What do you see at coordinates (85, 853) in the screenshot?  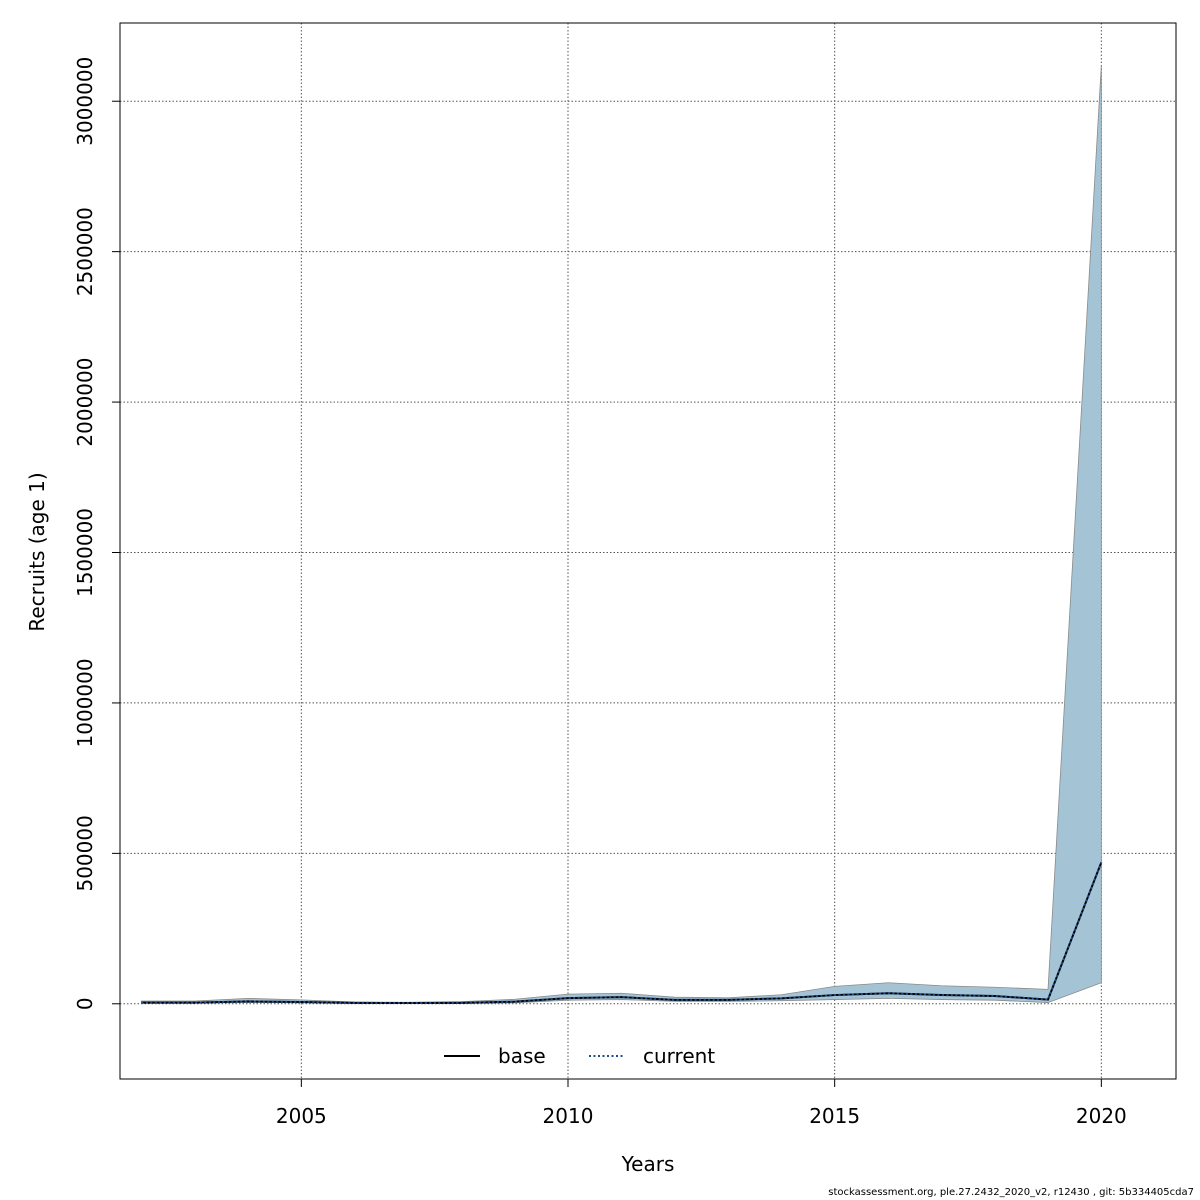 I see `y-tick-label: 500000` at bounding box center [85, 853].